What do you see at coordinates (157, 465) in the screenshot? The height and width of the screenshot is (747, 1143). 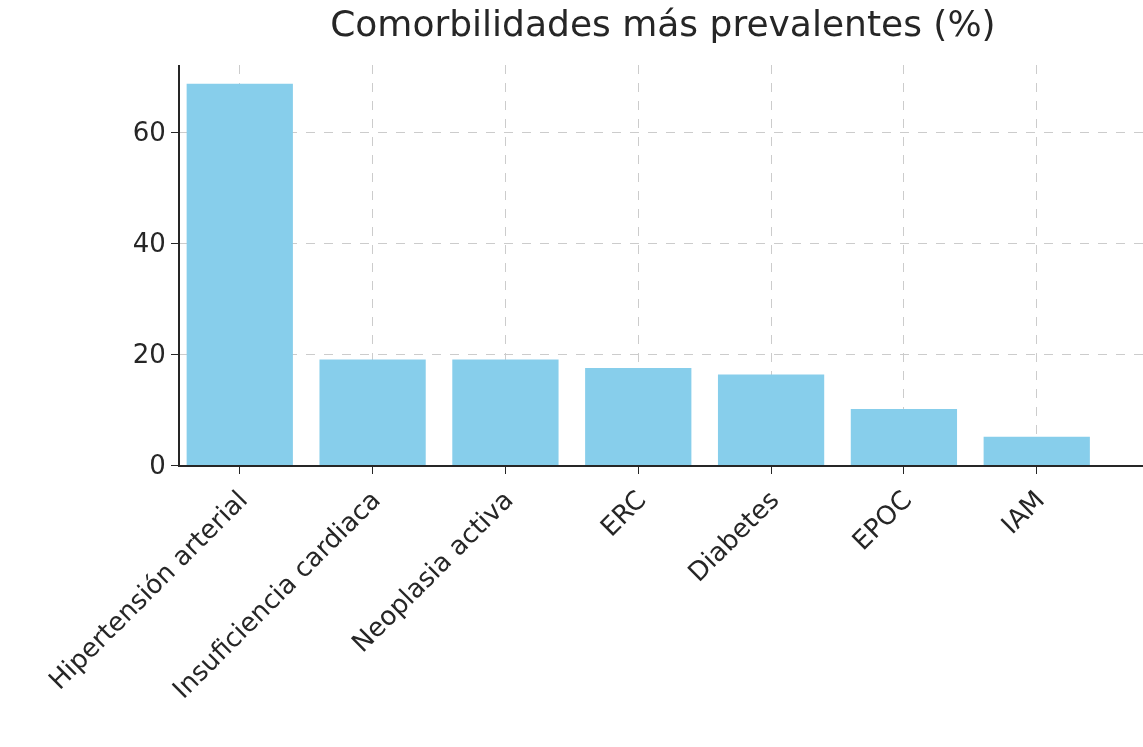 I see `y-tick-label: 0` at bounding box center [157, 465].